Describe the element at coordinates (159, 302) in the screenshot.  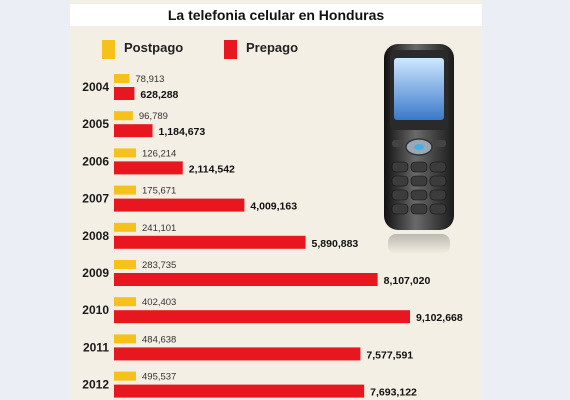
I see `value-label-postpago: 402,403` at that location.